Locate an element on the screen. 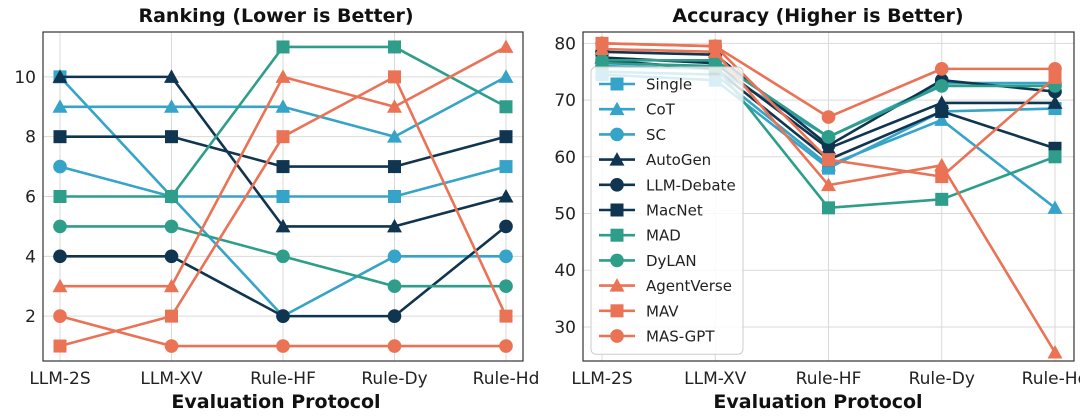  accuracy-point-mav is located at coordinates (828, 160).